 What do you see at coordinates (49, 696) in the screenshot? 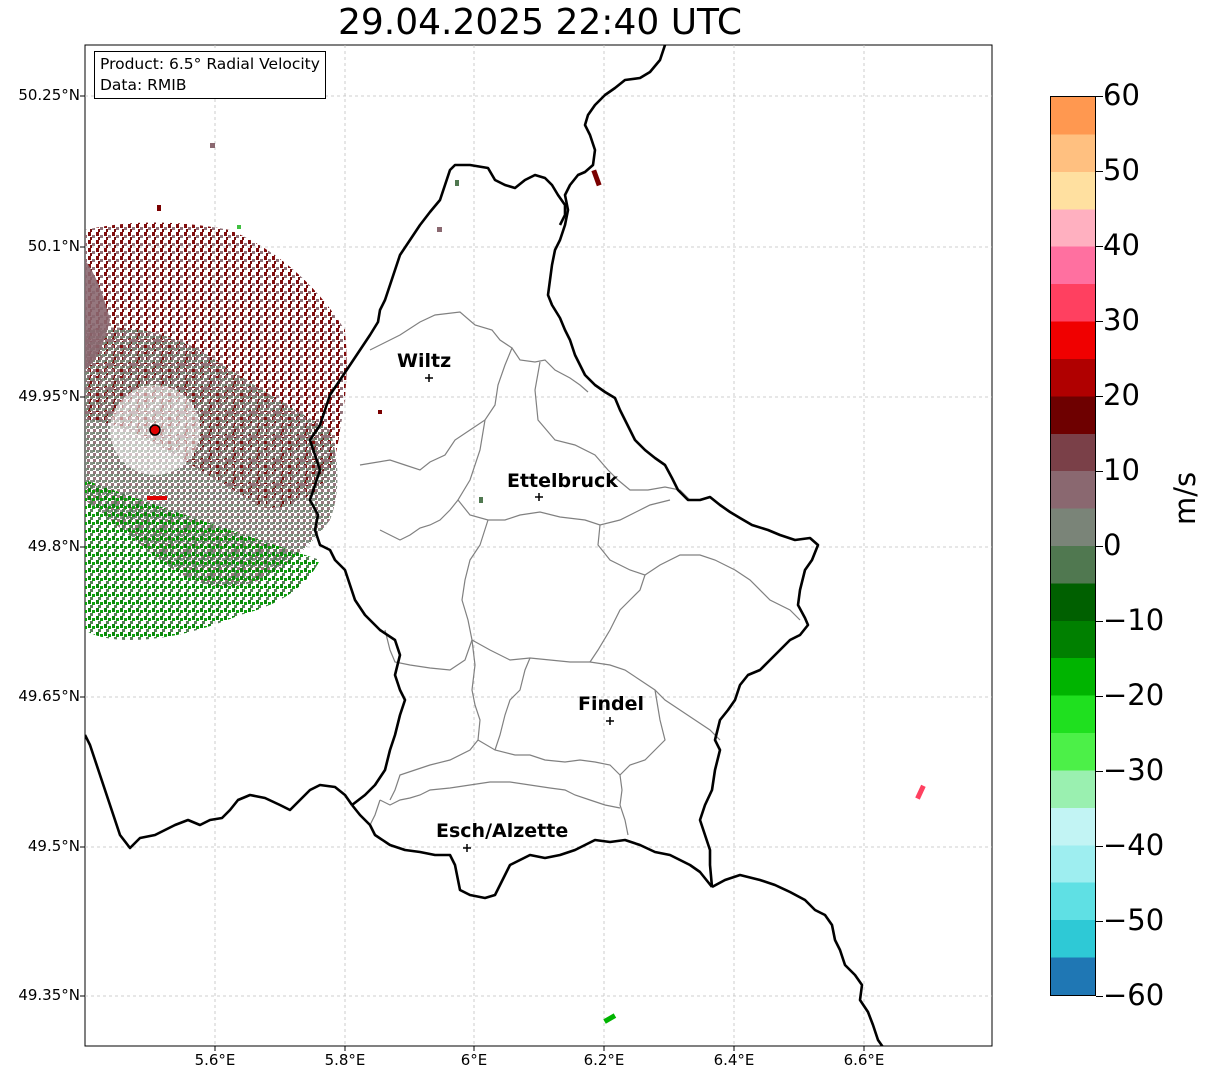
I see `lat-label: 49.65°N` at bounding box center [49, 696].